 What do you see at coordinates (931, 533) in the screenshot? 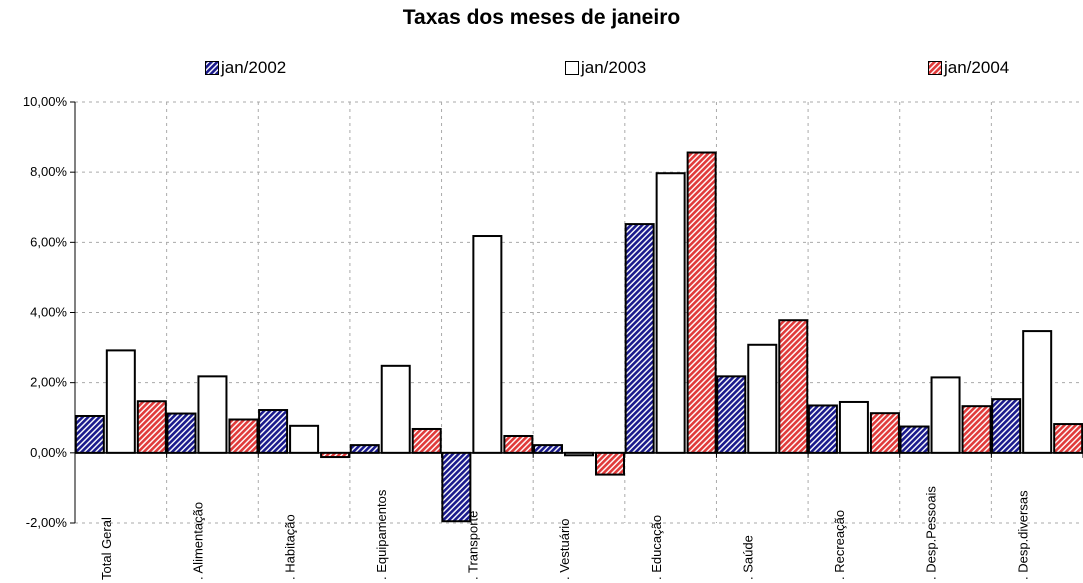
I see `x-category-label: . Desp.Pessoais` at bounding box center [931, 533].